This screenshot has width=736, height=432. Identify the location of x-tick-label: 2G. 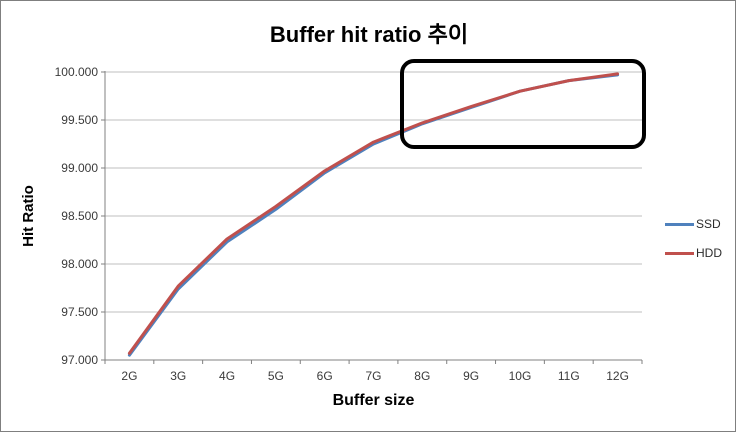
(129, 376).